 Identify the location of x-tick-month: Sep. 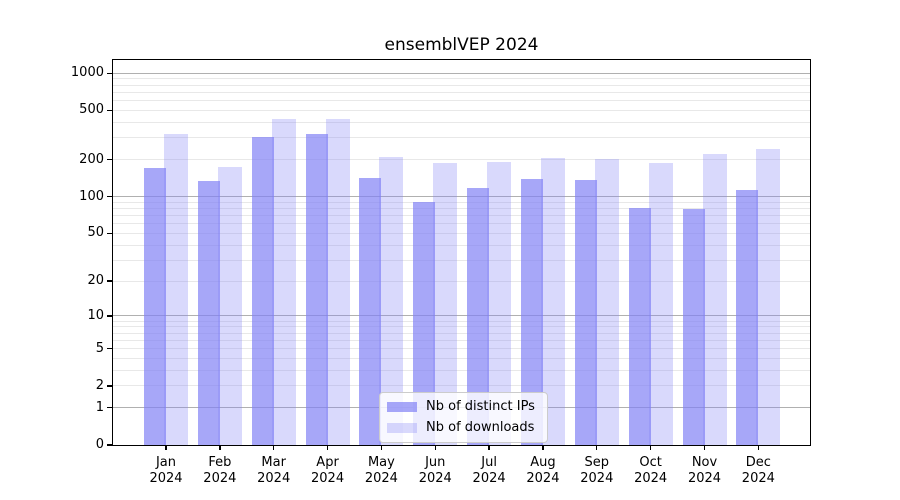
(597, 462).